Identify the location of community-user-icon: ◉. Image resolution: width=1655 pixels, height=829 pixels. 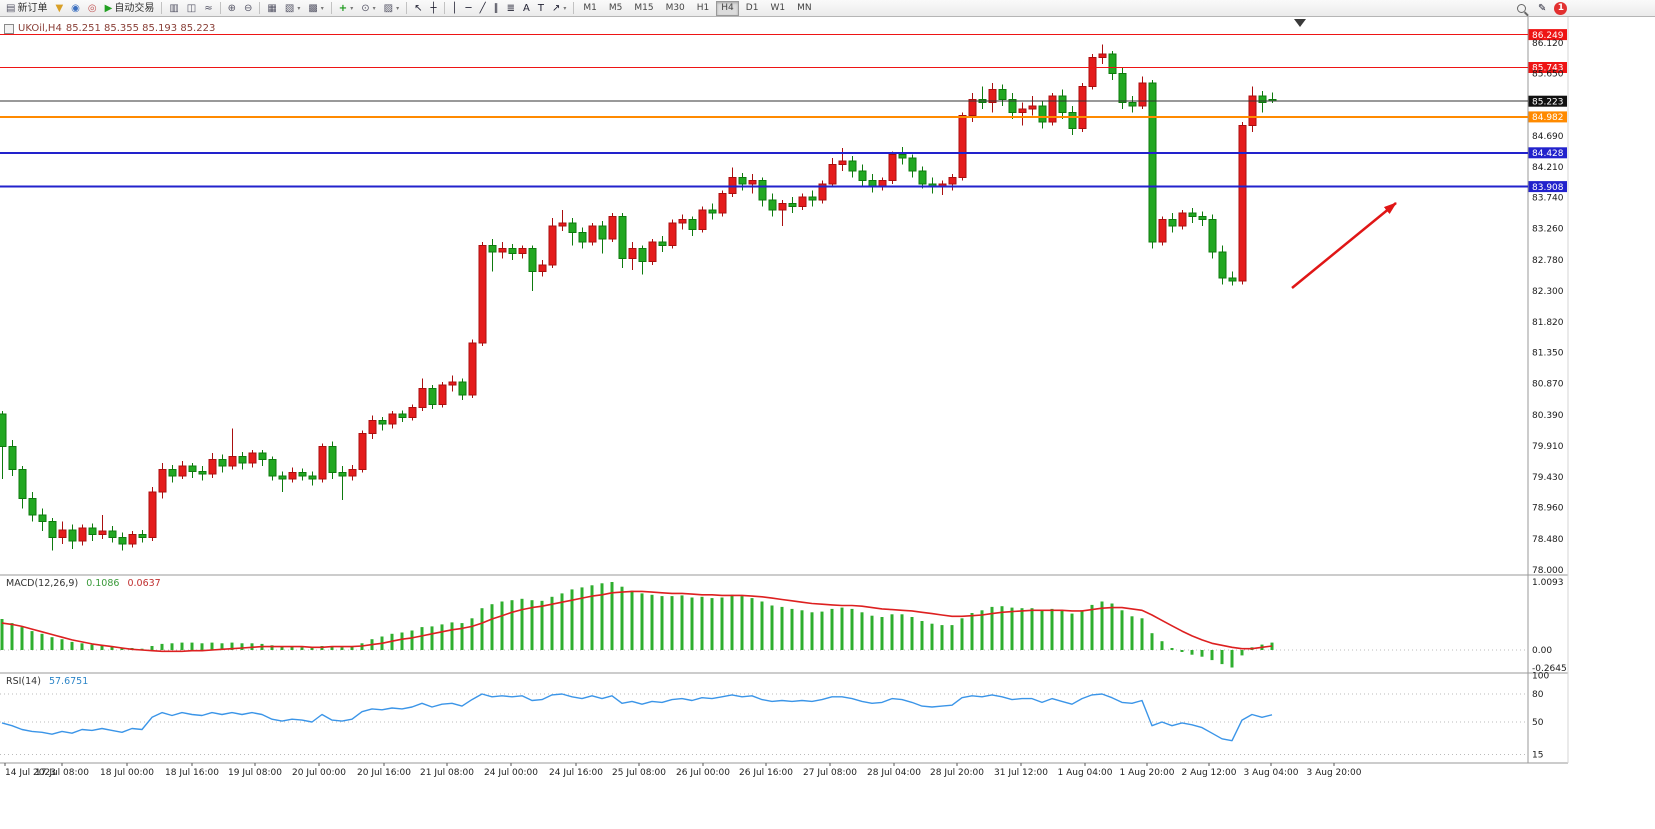
(75, 8).